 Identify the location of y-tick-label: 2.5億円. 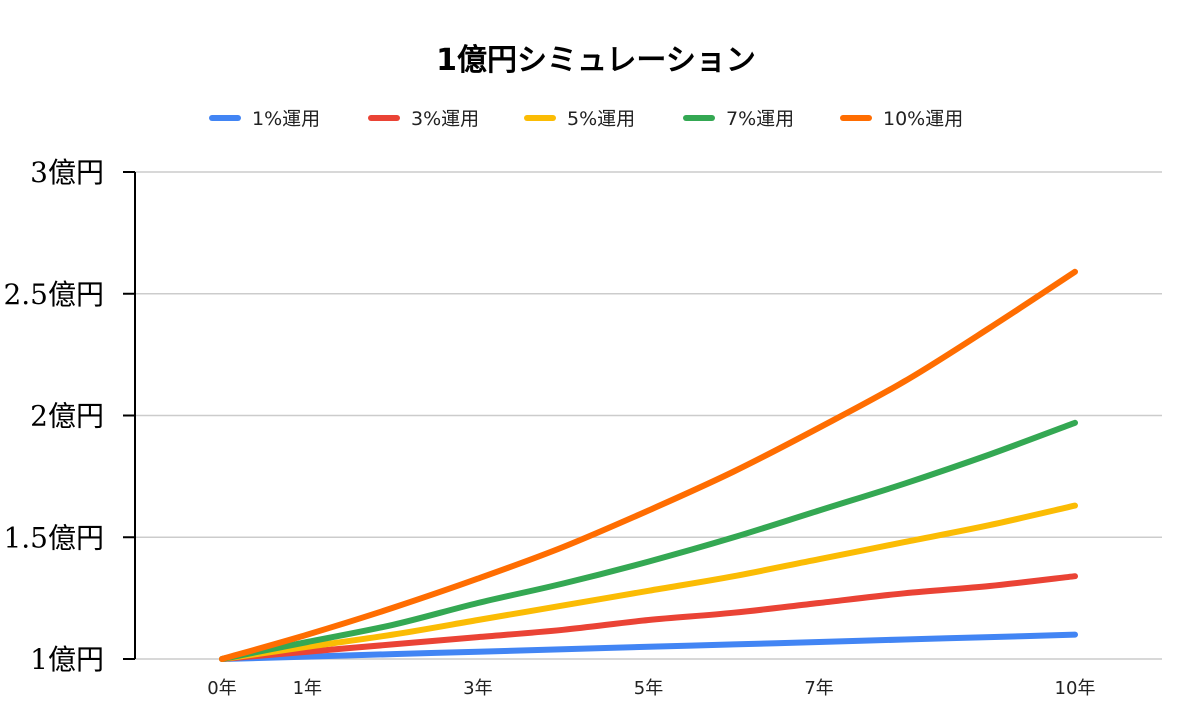
(53, 294).